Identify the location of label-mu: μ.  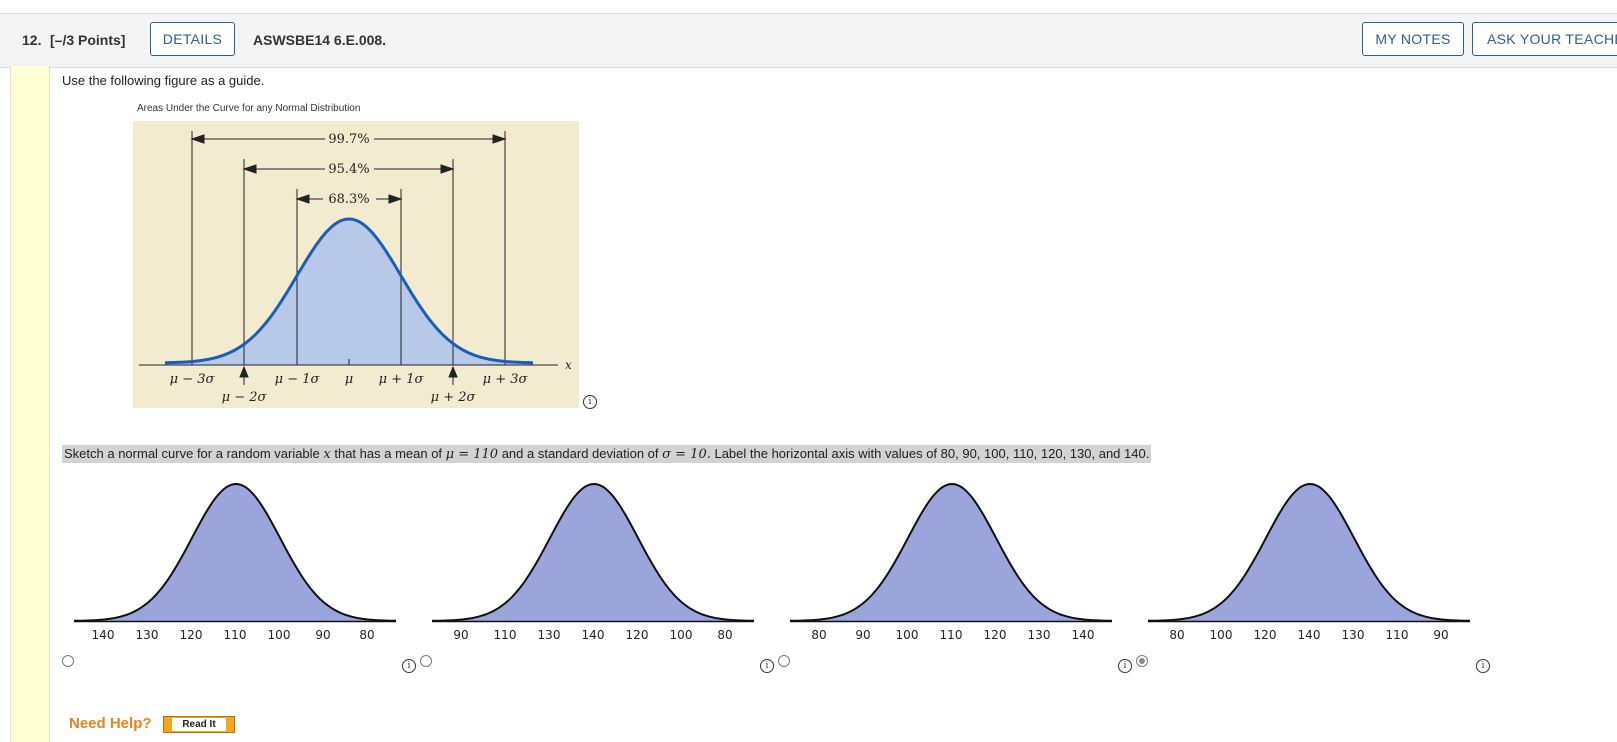
(349, 379).